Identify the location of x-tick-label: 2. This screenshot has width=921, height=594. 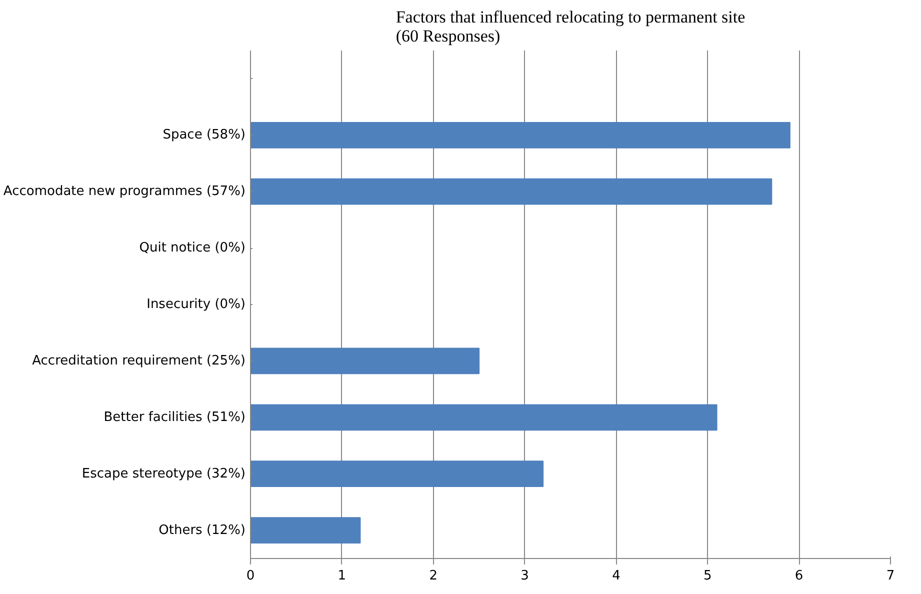
(433, 576).